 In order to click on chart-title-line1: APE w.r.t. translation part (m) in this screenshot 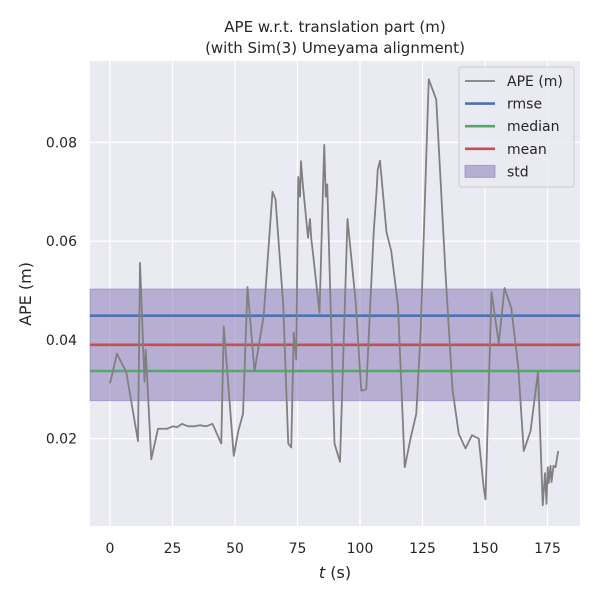, I will do `click(334, 27)`.